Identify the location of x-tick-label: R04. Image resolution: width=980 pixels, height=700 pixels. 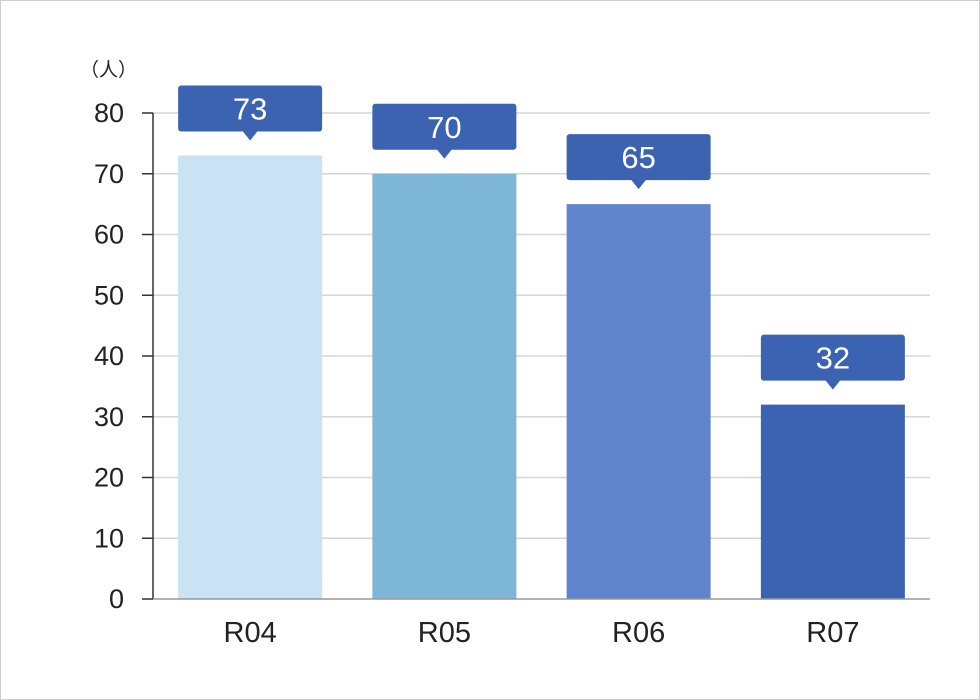
(250, 633).